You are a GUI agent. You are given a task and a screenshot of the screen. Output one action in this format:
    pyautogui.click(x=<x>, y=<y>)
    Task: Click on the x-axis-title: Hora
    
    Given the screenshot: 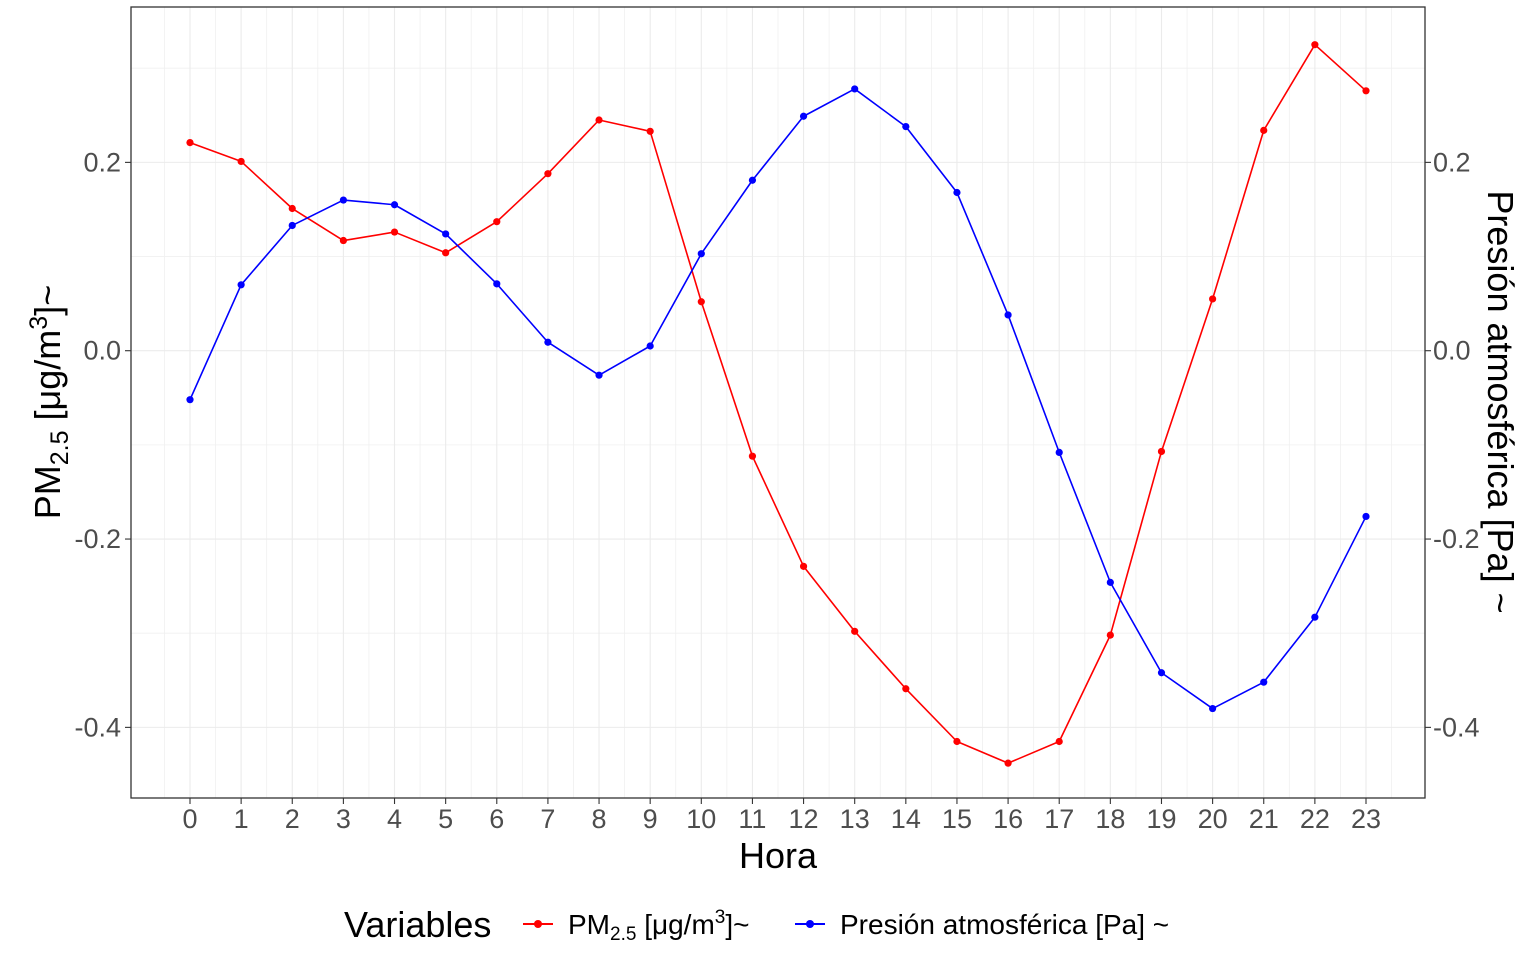 What is the action you would take?
    pyautogui.click(x=778, y=855)
    